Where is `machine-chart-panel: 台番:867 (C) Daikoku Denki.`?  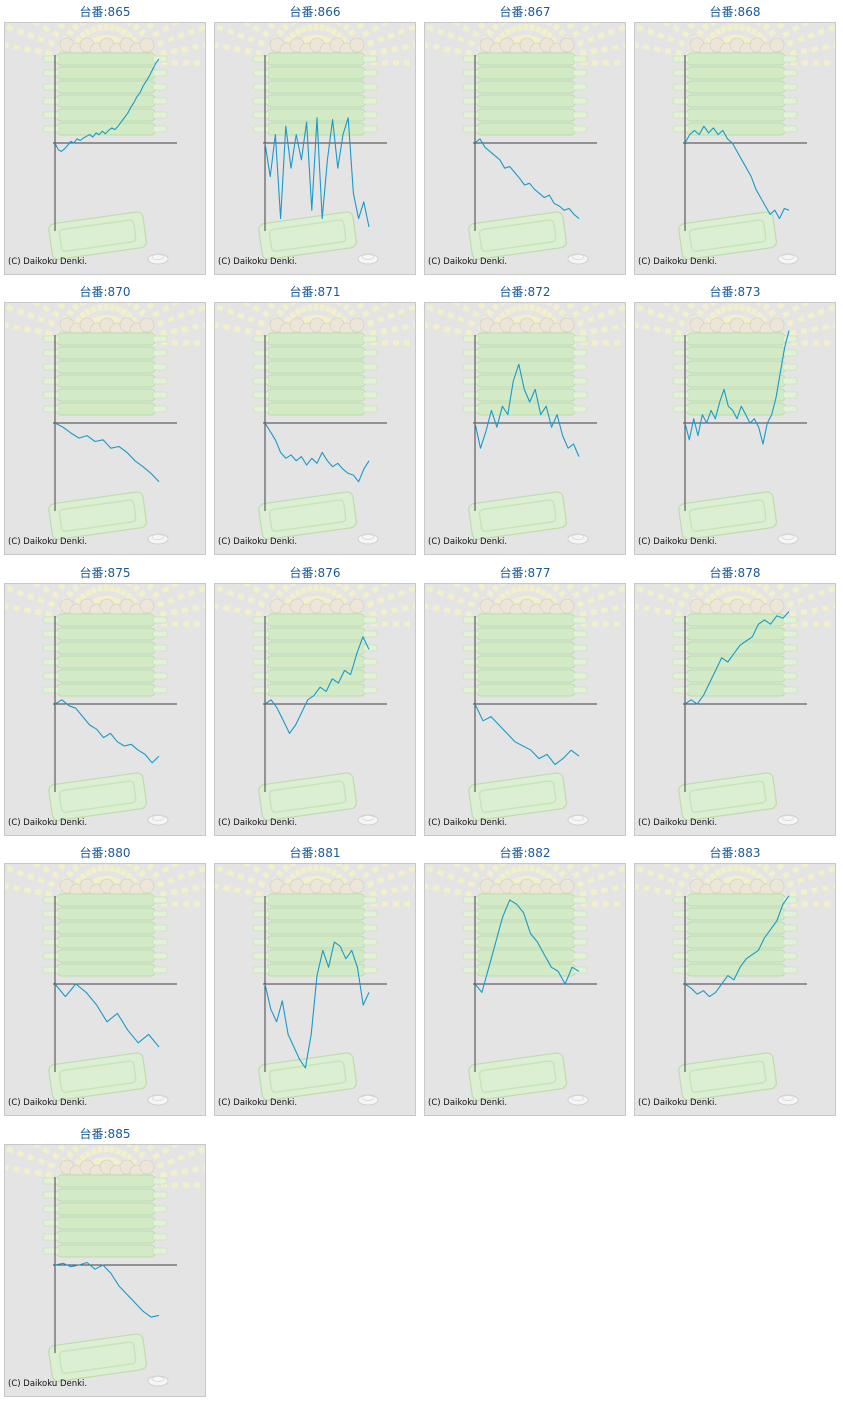 machine-chart-panel: 台番:867 (C) Daikoku Denki. is located at coordinates (525, 140).